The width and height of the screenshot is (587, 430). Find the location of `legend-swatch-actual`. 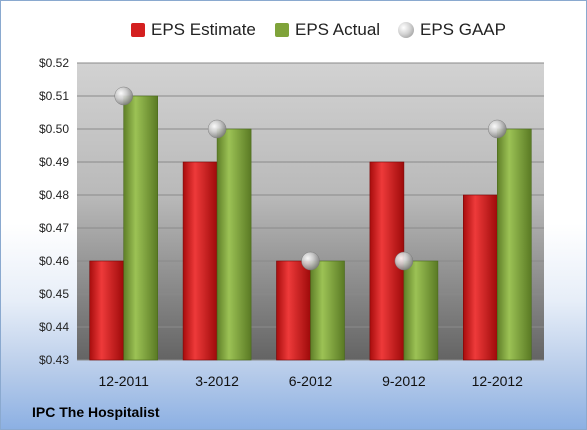

legend-swatch-actual is located at coordinates (282, 30).